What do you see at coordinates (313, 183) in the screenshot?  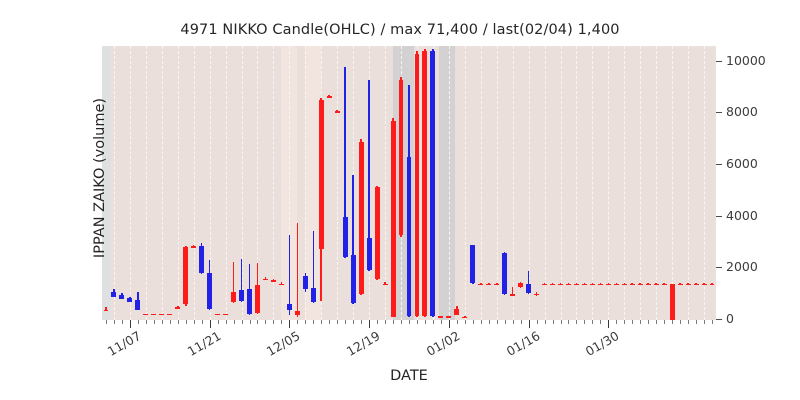 I see `background-band-light` at bounding box center [313, 183].